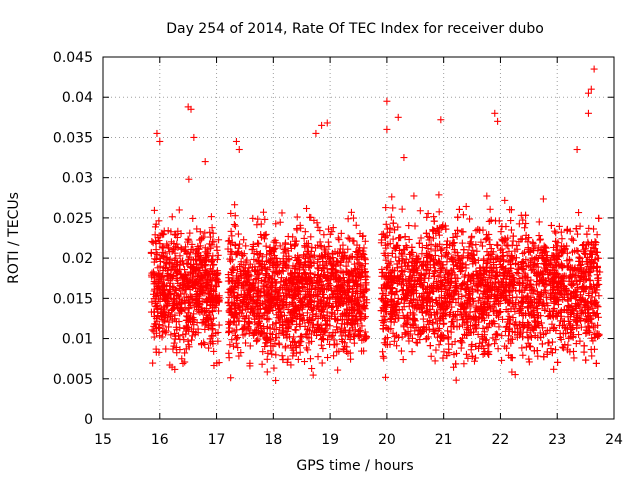 The image size is (640, 480). I want to click on x-tick-label: 22, so click(501, 440).